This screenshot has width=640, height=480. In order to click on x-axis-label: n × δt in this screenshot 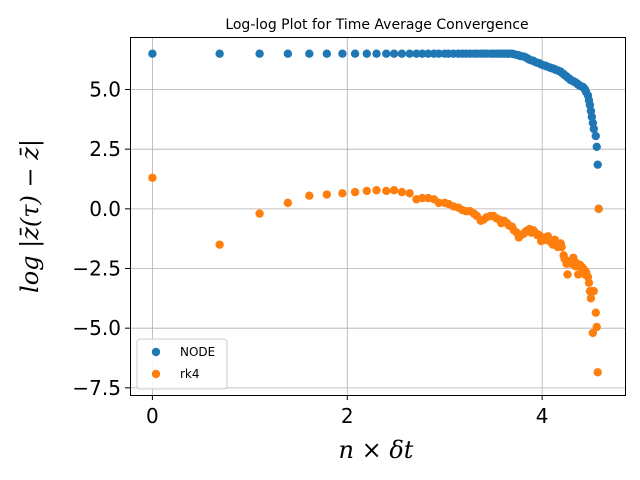, I will do `click(376, 450)`.